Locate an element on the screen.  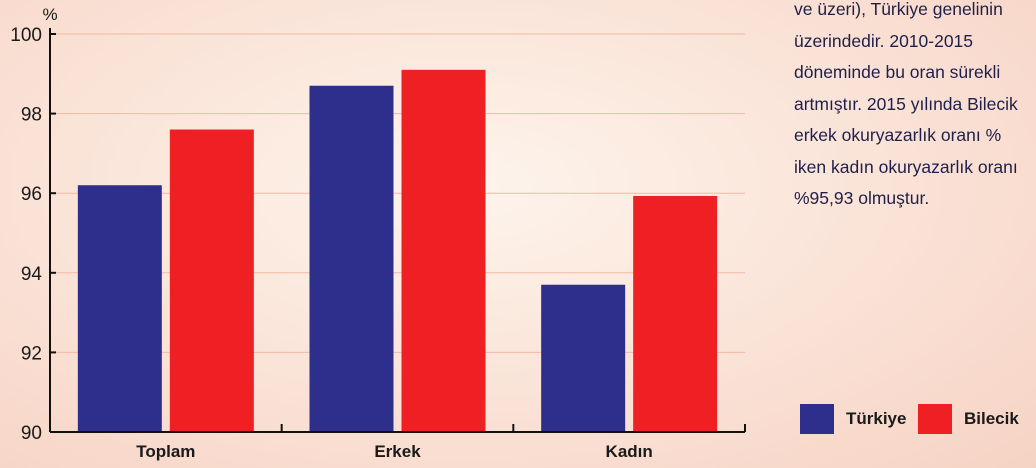
side-paragraph-line: üzerindedir. 2010-2015 is located at coordinates (884, 40).